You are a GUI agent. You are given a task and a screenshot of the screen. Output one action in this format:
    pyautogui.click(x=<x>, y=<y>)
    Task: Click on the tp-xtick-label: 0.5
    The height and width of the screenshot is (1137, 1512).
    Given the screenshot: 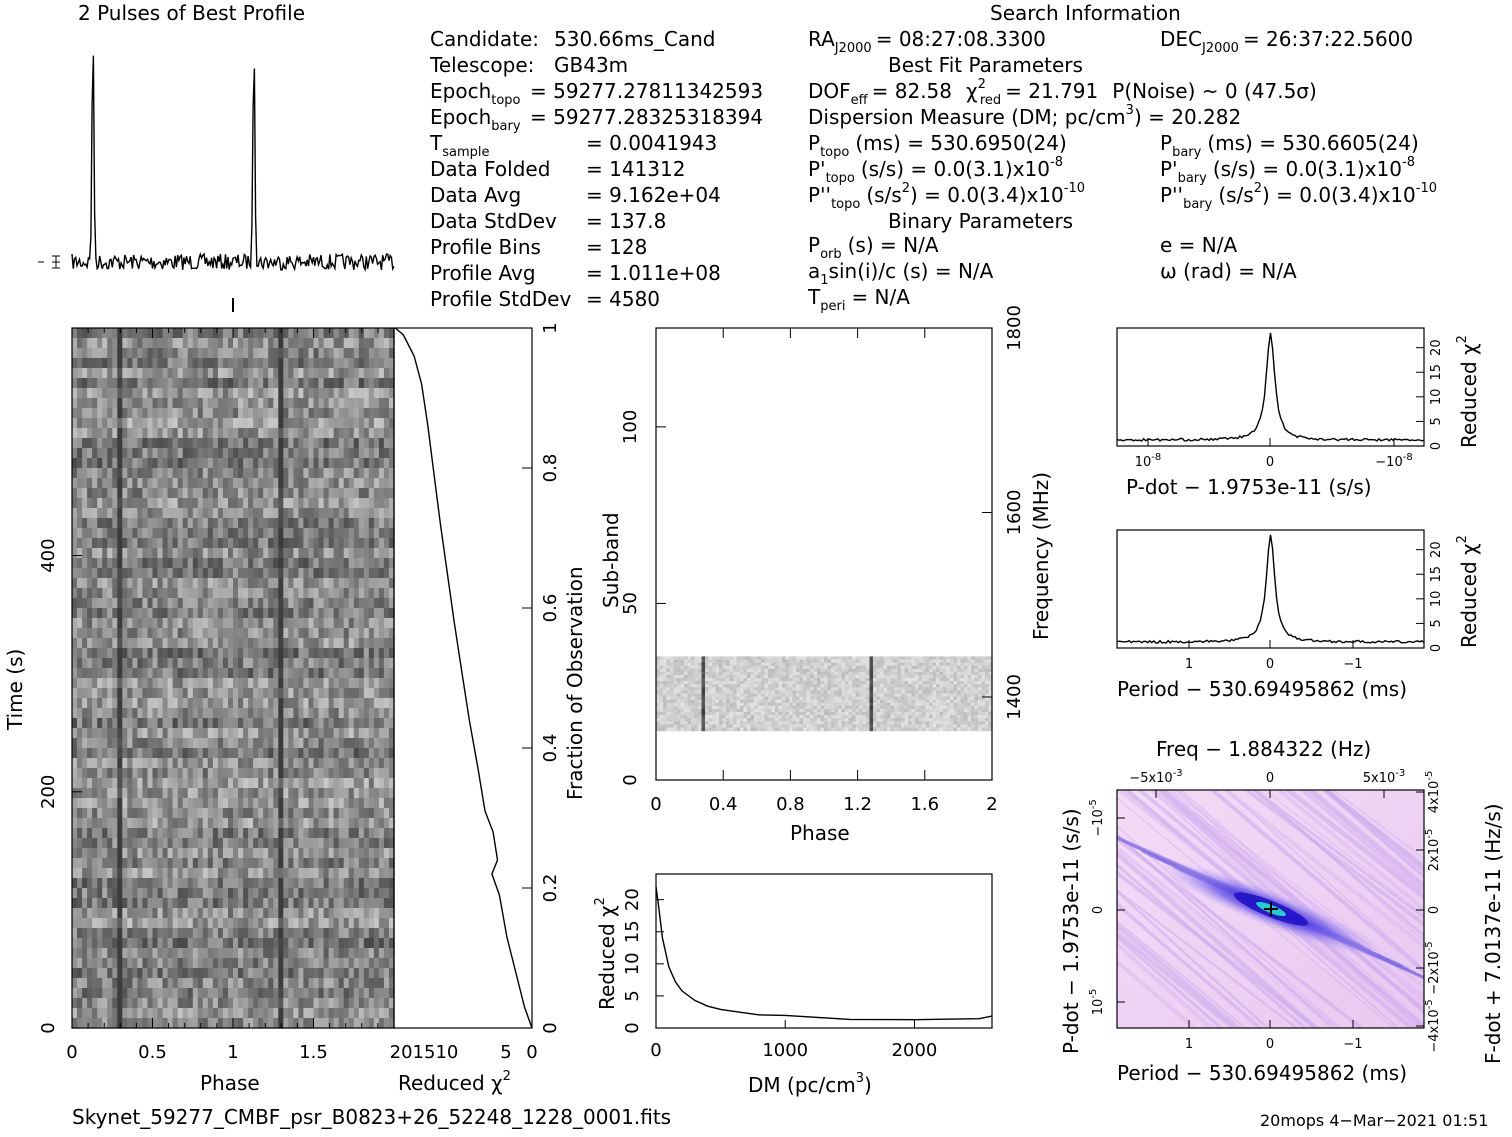 What is the action you would take?
    pyautogui.click(x=152, y=1052)
    